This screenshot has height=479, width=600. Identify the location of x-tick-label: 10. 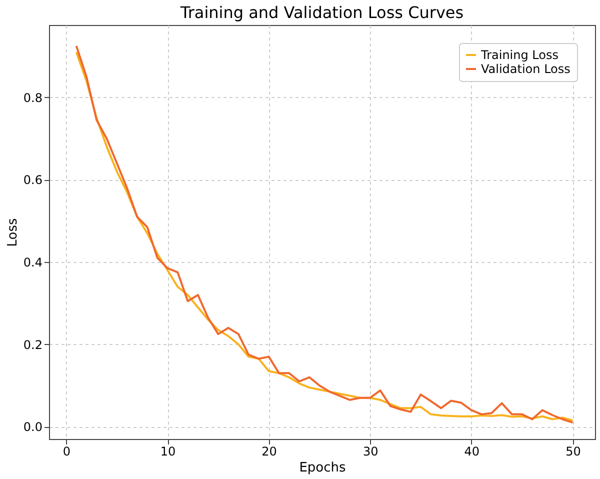
(168, 451).